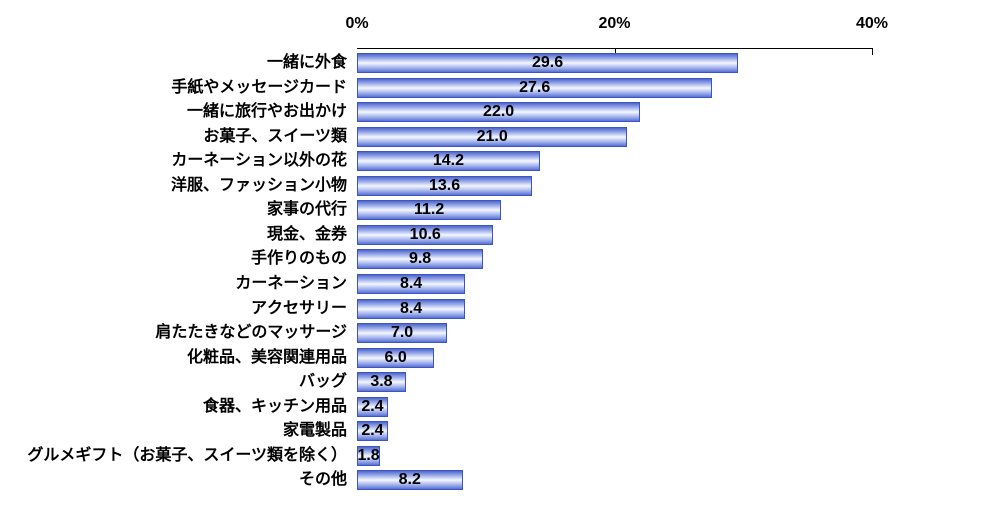 Image resolution: width=1002 pixels, height=530 pixels. Describe the element at coordinates (274, 406) in the screenshot. I see `category-label: 食器、キッチン用品` at that location.